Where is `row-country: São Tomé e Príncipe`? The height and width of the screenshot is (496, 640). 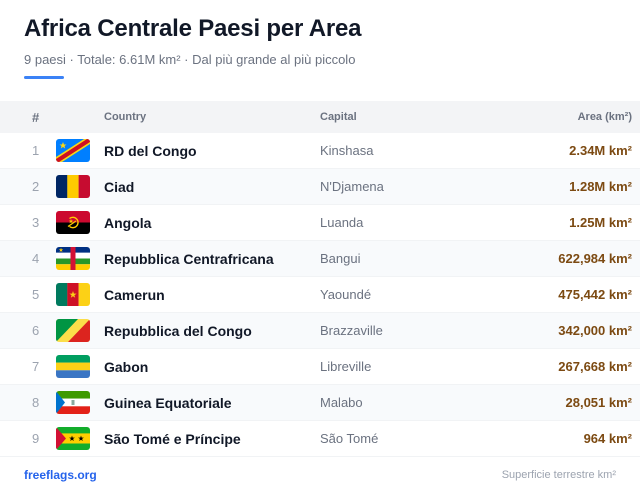 row-country: São Tomé e Príncipe is located at coordinates (172, 438).